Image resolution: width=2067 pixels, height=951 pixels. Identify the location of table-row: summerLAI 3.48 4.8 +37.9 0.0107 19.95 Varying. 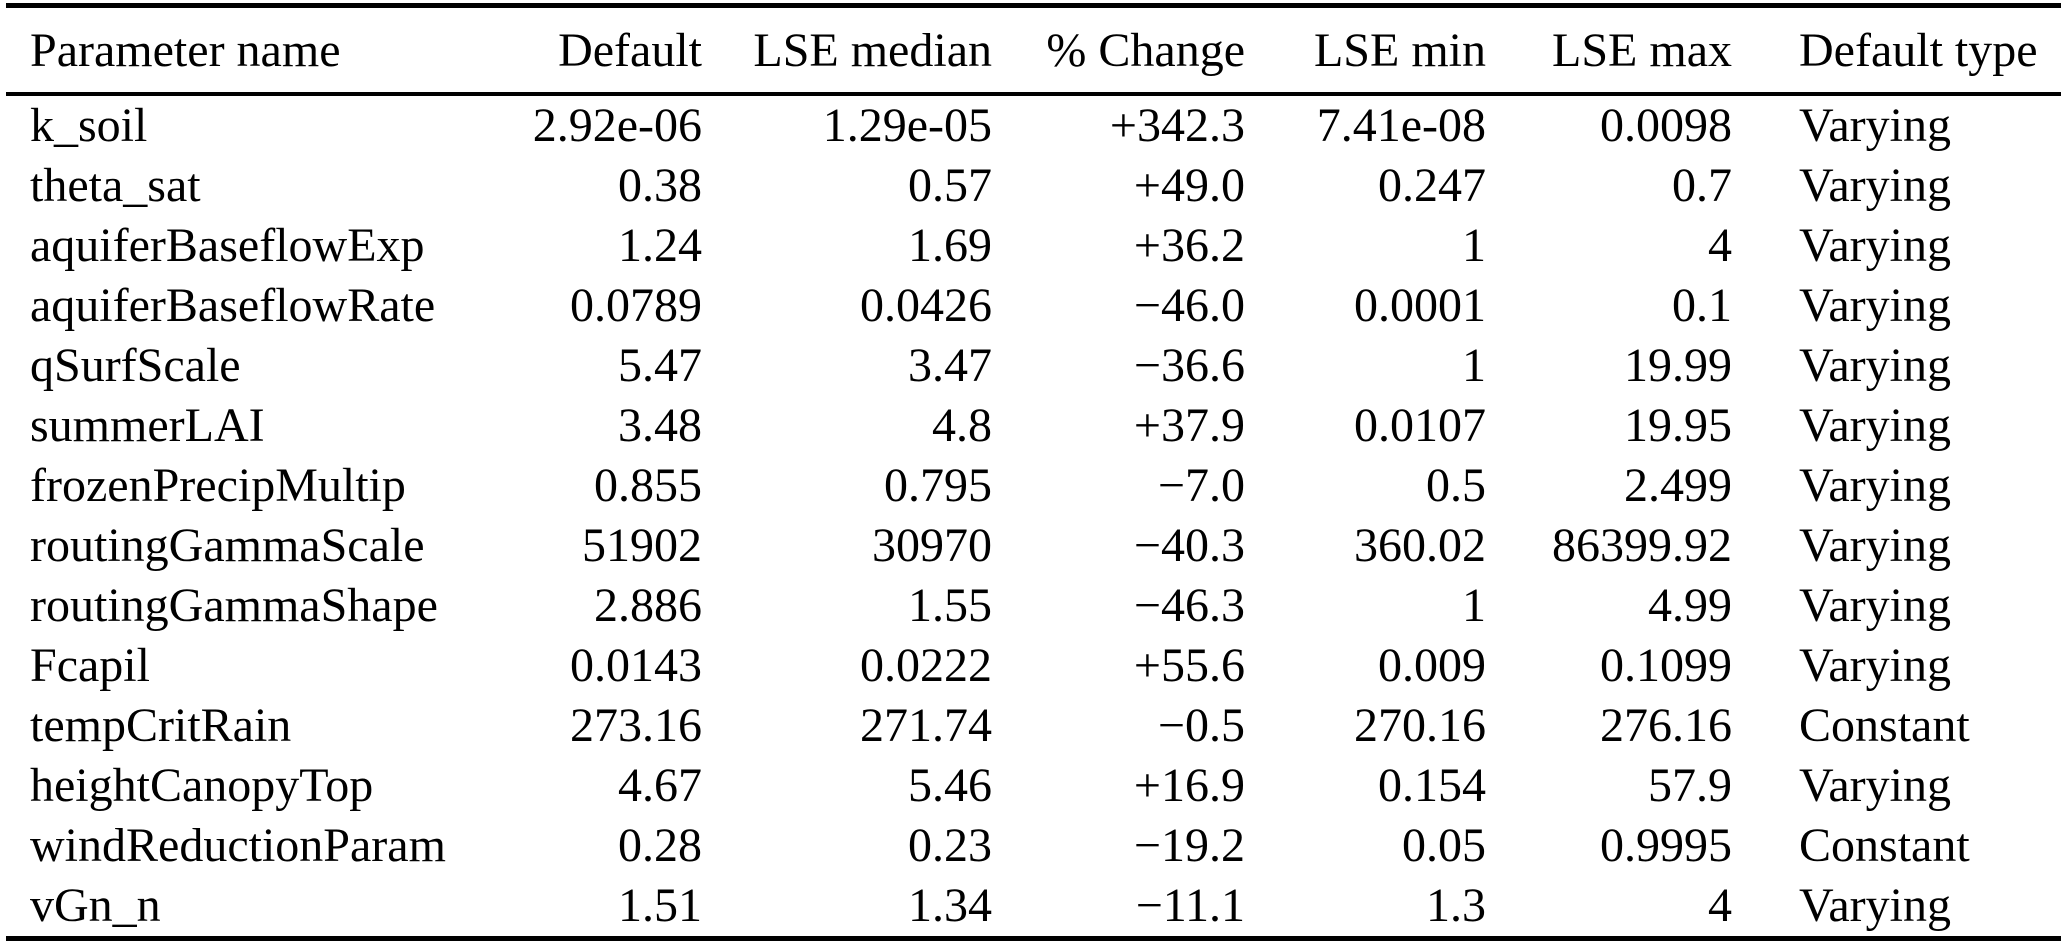
(1033, 426).